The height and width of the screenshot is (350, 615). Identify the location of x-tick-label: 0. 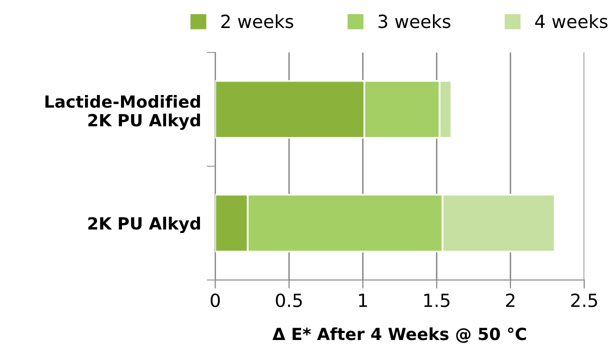
(215, 301).